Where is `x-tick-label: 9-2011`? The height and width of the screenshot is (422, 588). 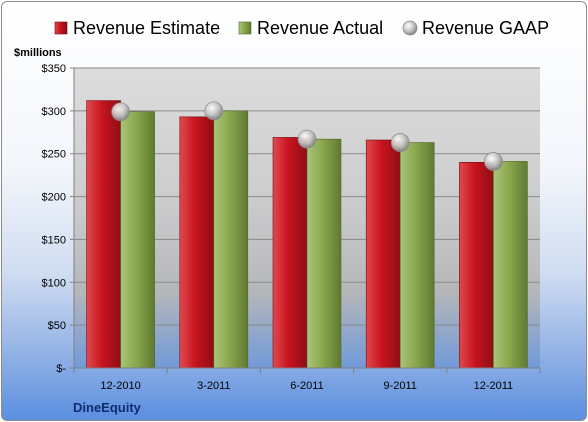 x-tick-label: 9-2011 is located at coordinates (399, 386).